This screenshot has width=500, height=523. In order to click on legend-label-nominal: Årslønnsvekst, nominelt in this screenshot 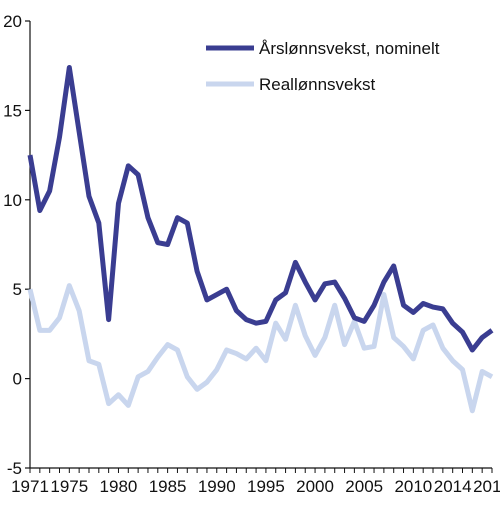, I will do `click(349, 48)`.